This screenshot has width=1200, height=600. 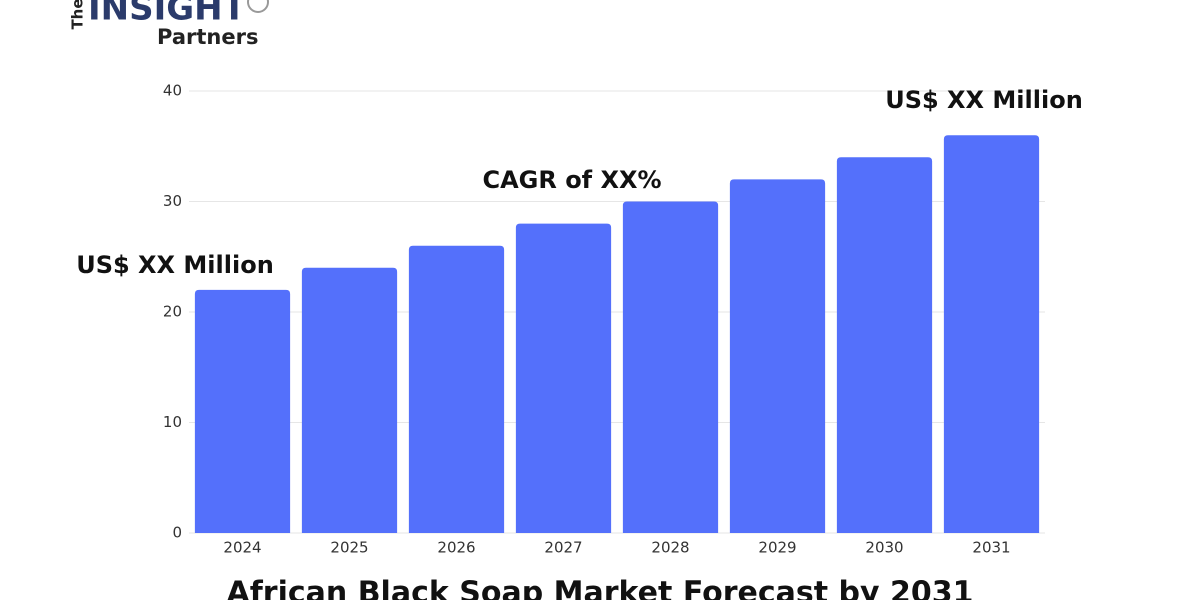 What do you see at coordinates (884, 548) in the screenshot?
I see `x-tick-label: 2030` at bounding box center [884, 548].